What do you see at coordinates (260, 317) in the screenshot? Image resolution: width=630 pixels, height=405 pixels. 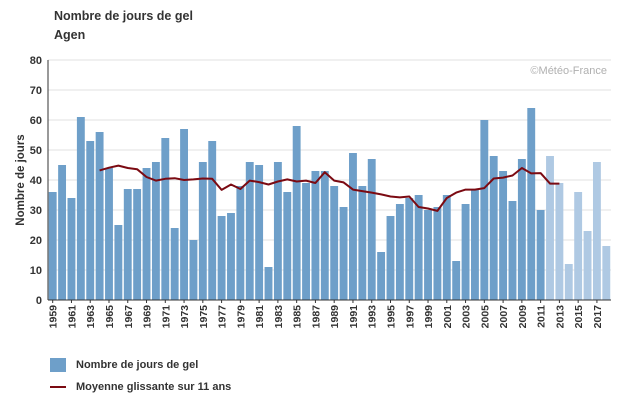 I see `x-tick-label: 1981` at bounding box center [260, 317].